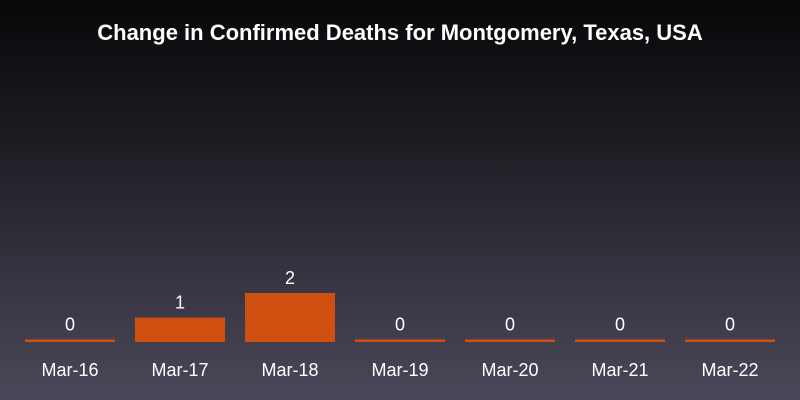 The image size is (800, 400). I want to click on x-tick-label-mar-20: Mar-20, so click(509, 370).